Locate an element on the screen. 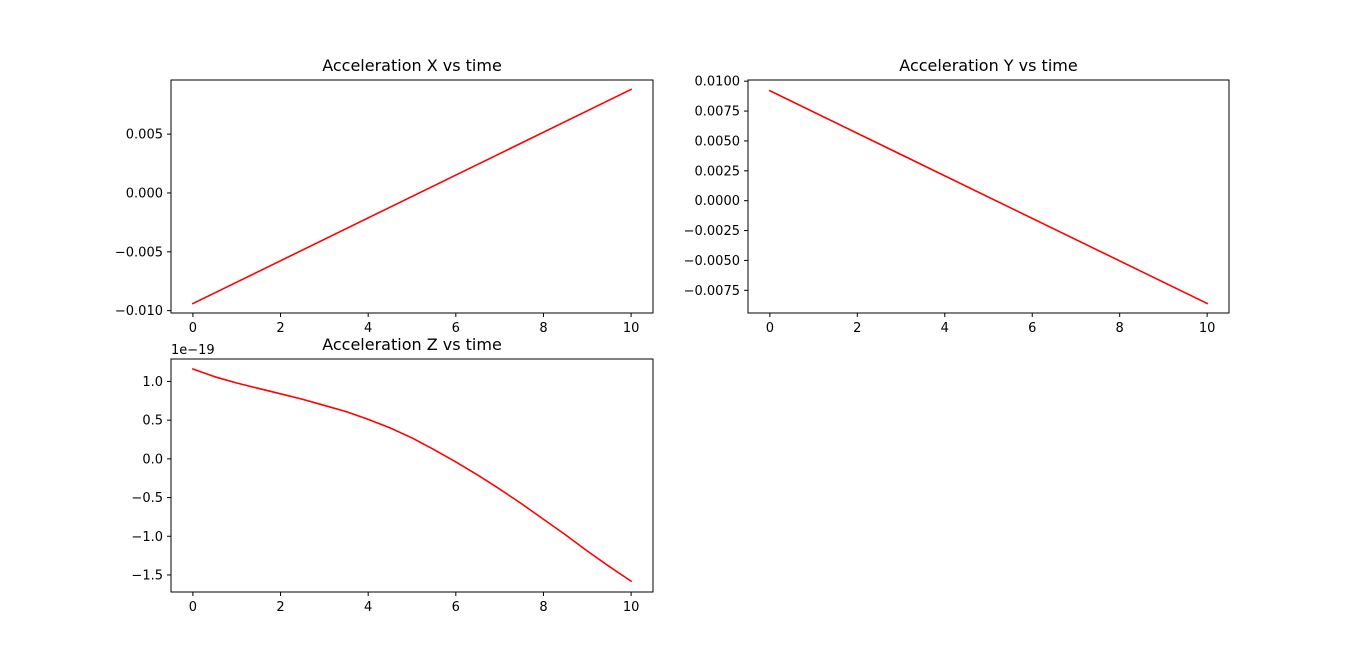  chart-2-x-tick-label-1: 2 is located at coordinates (857, 328).